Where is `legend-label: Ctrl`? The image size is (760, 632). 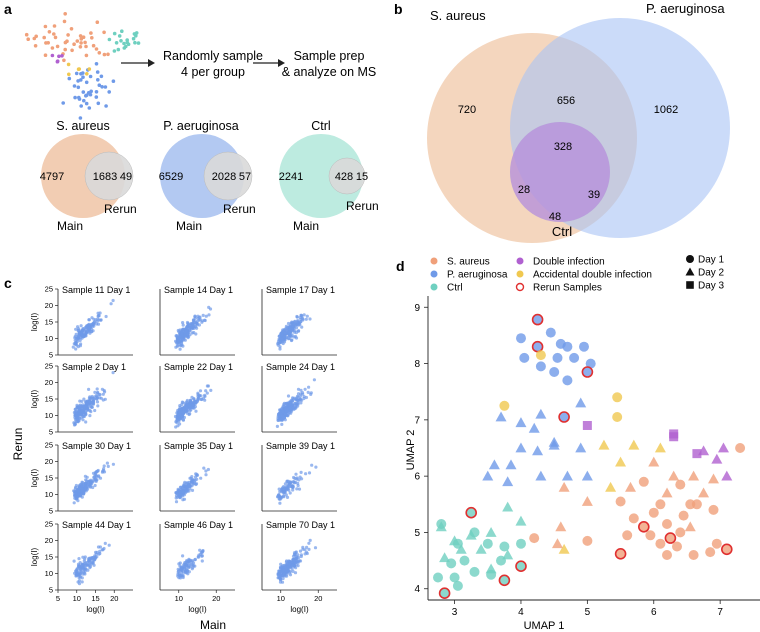 legend-label: Ctrl is located at coordinates (455, 288).